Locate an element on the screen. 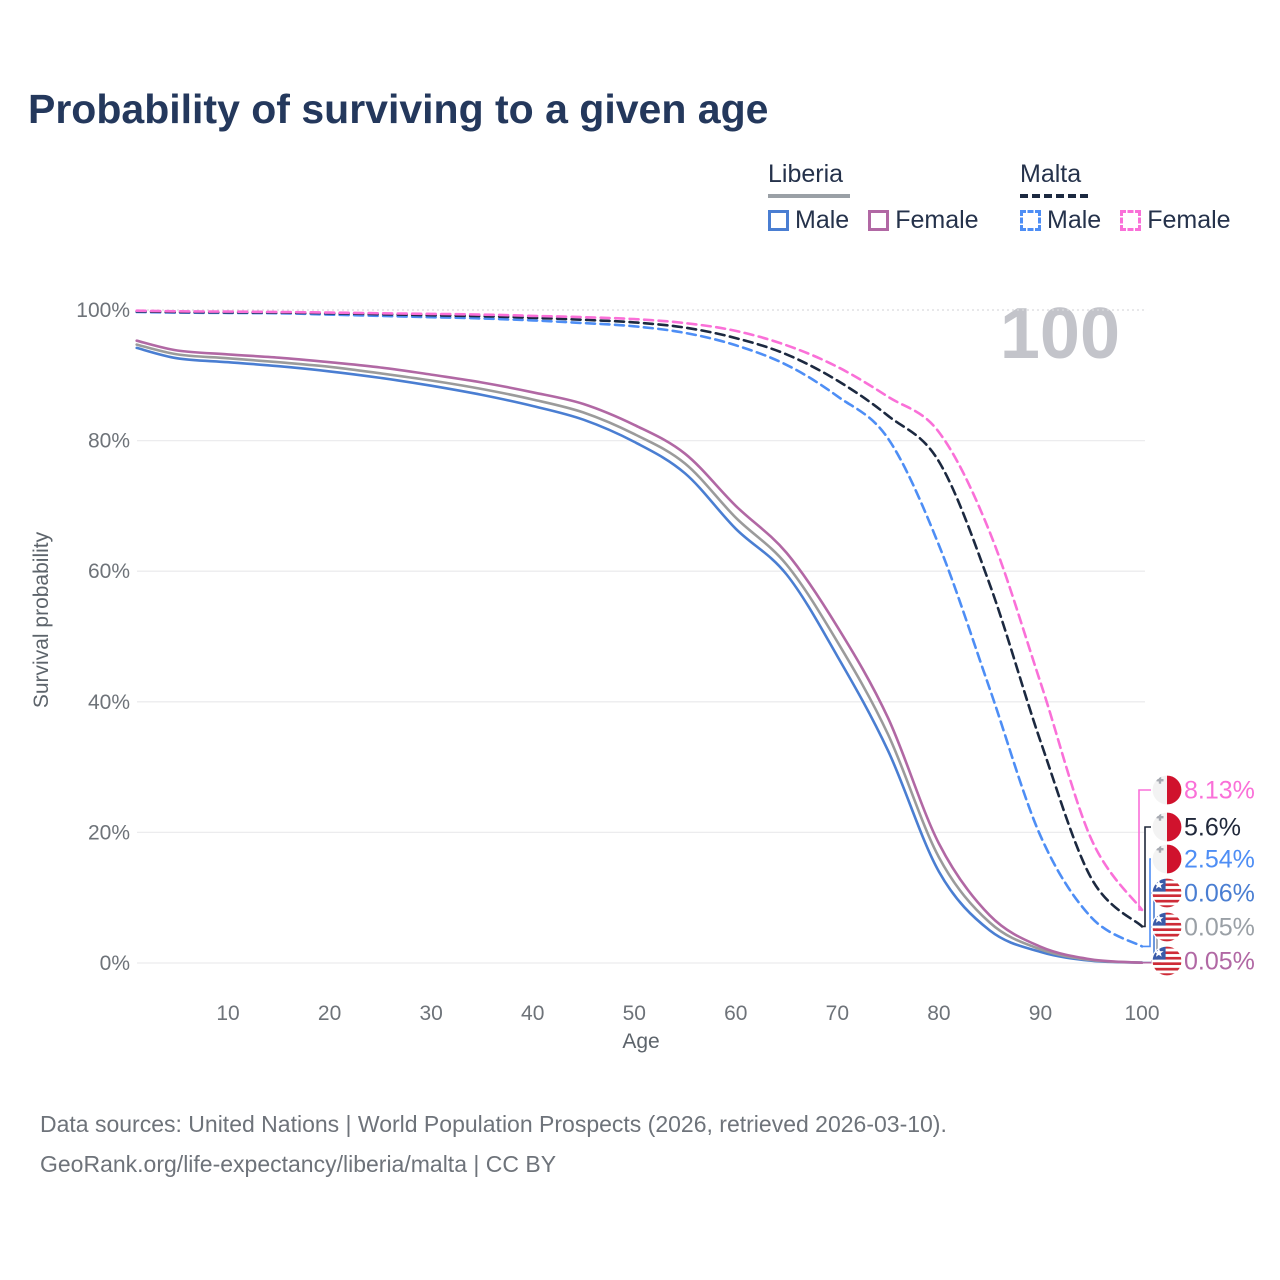  y-axis-title: Survival probability is located at coordinates (41, 619).